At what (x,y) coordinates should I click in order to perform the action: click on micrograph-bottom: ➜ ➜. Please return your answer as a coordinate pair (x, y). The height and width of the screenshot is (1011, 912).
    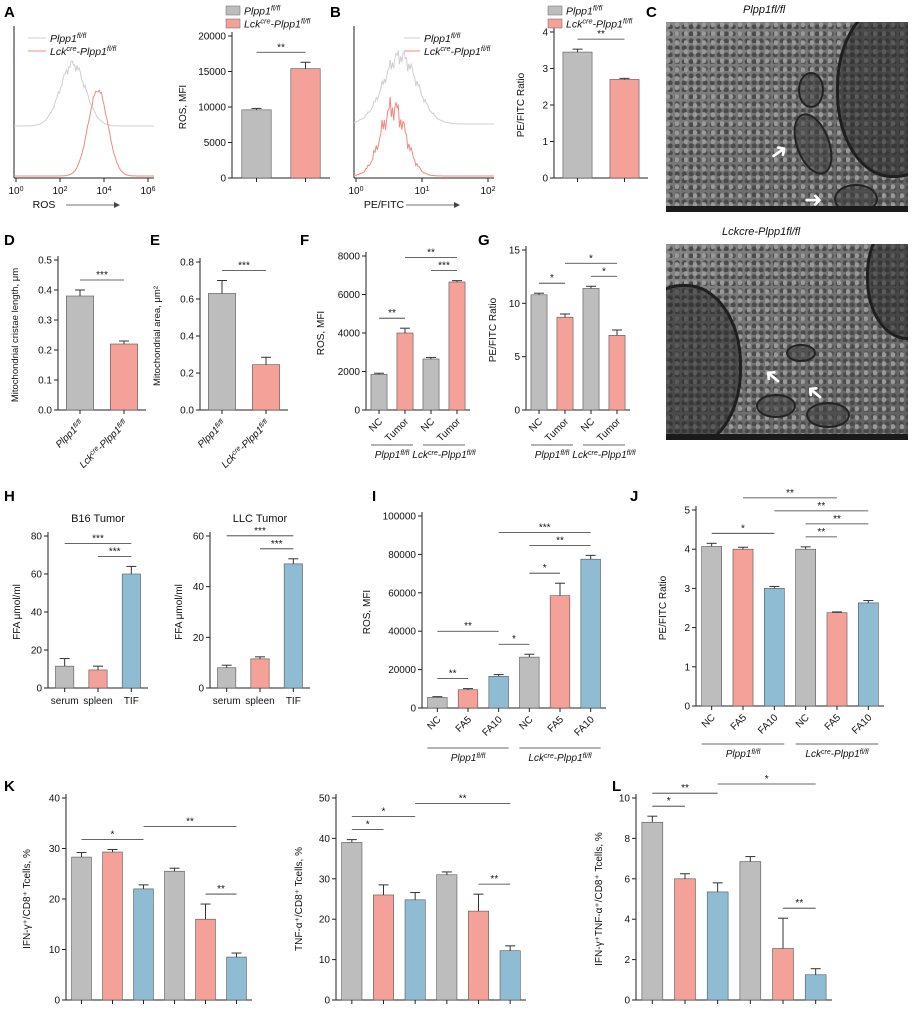
    Looking at the image, I should click on (787, 342).